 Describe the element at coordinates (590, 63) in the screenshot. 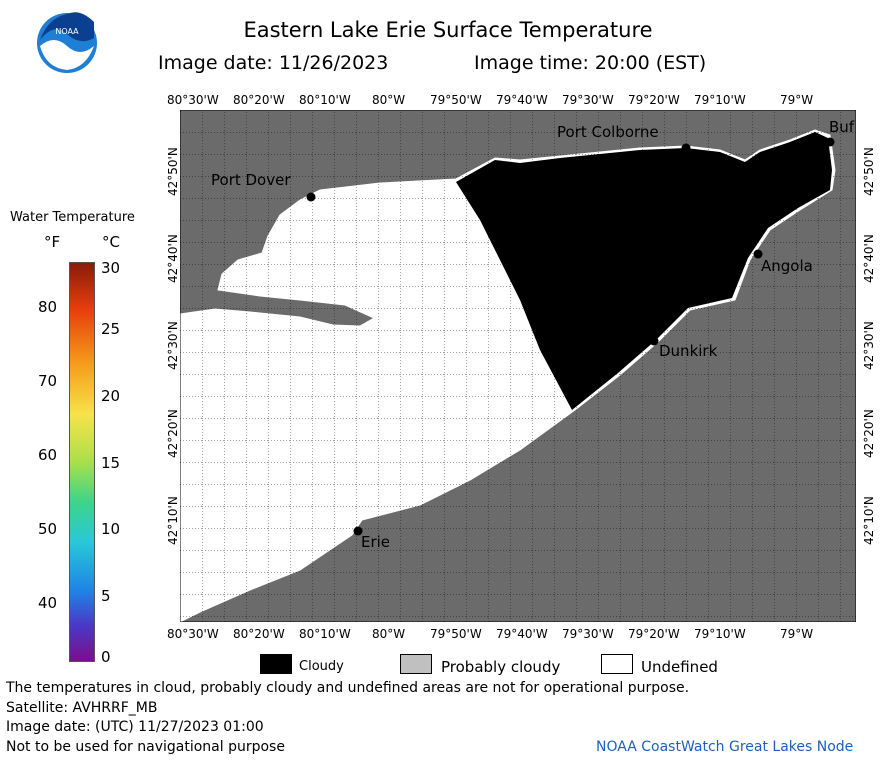

I see `image-time: Image time: 20:00 (EST)` at that location.